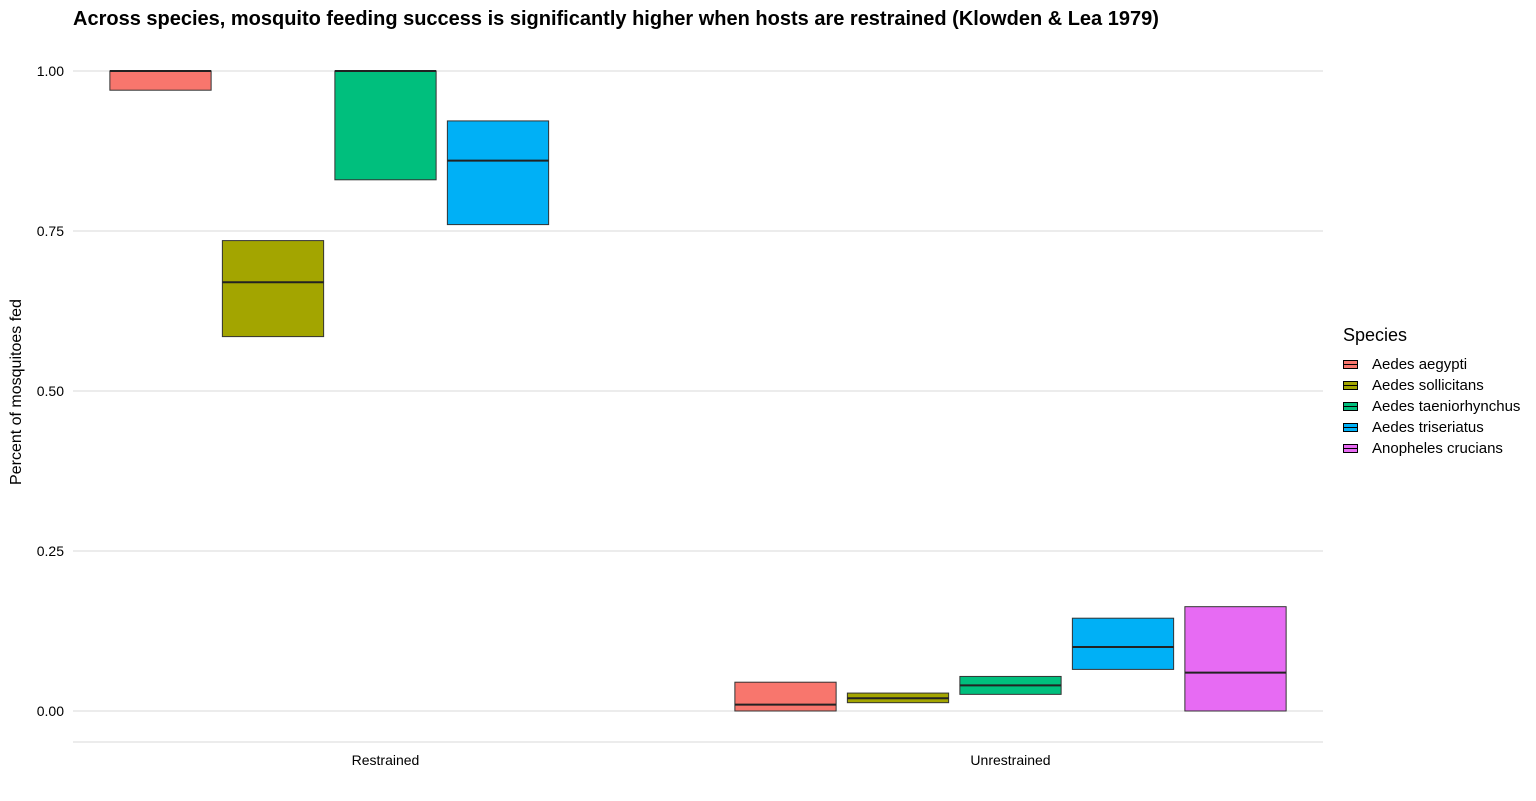 This screenshot has height=801, width=1536. I want to click on y-tick-label: 0.50, so click(50, 391).